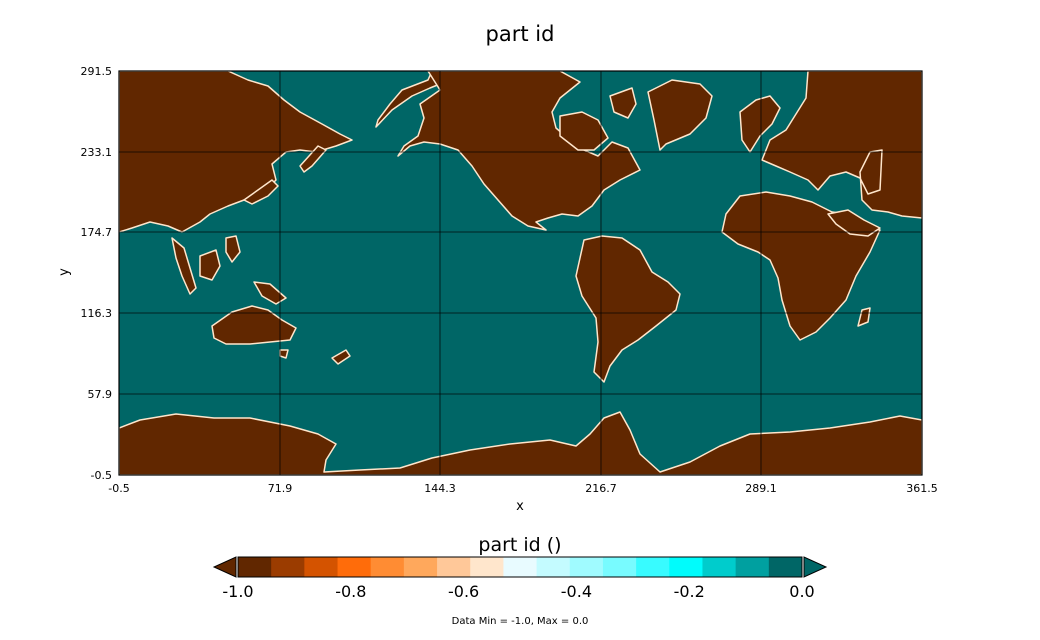 Image resolution: width=1040 pixels, height=640 pixels. What do you see at coordinates (280, 488) in the screenshot?
I see `x-tick-label: 71.9` at bounding box center [280, 488].